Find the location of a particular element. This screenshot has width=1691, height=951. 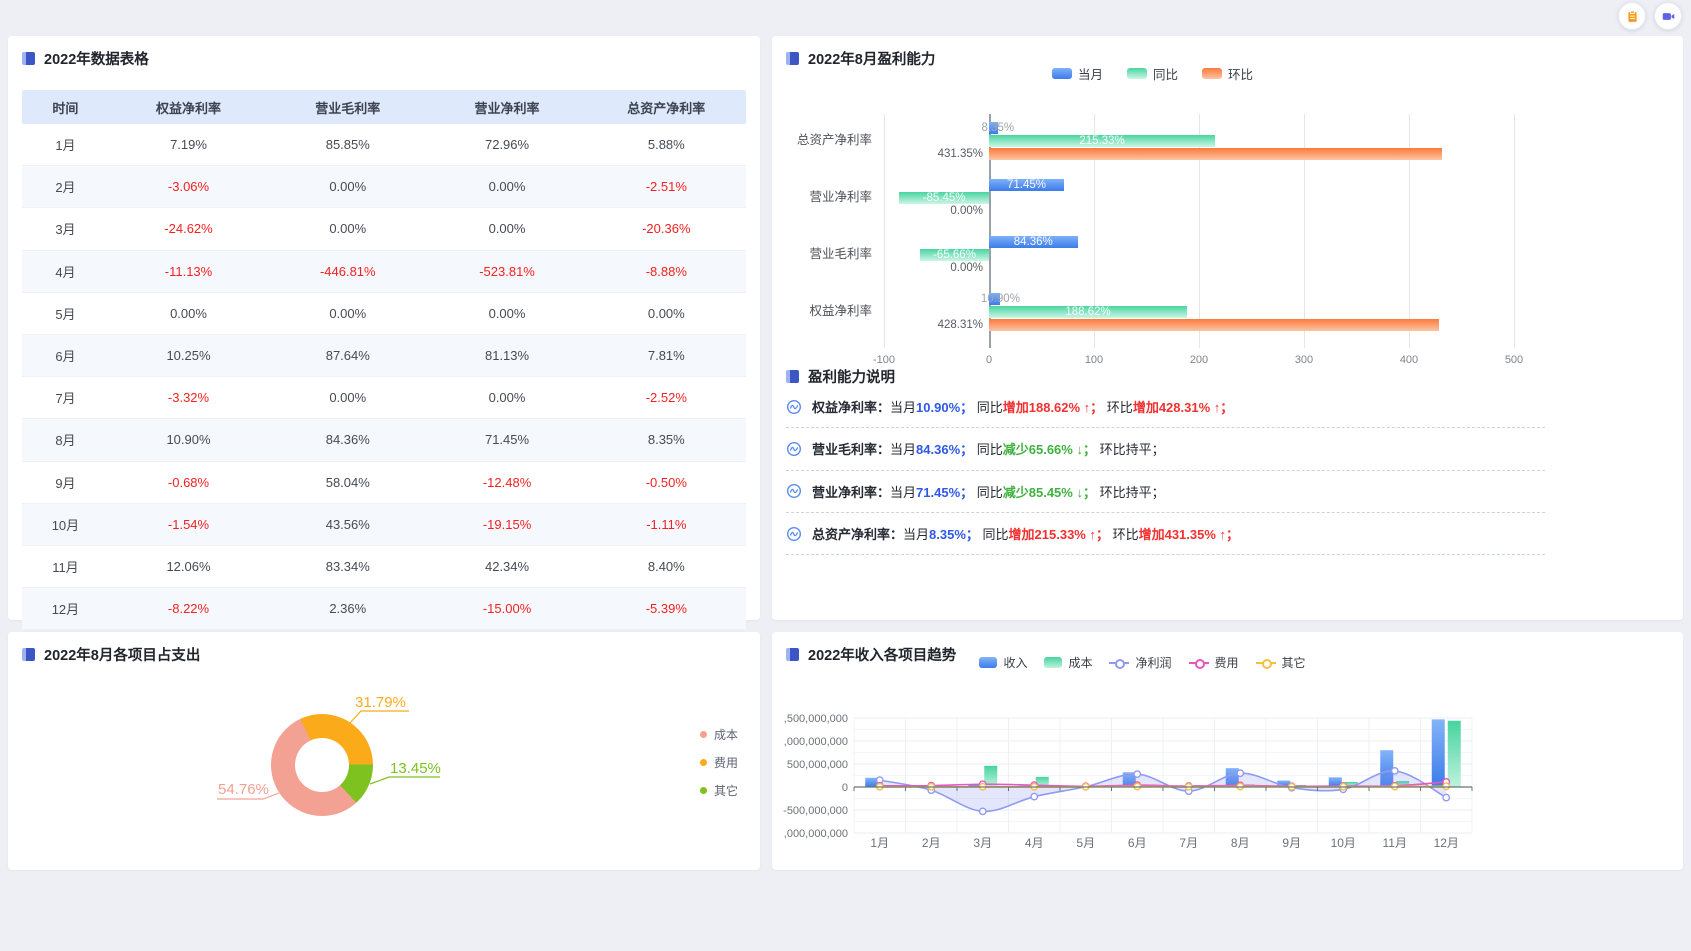

table-row: 3月 -24.62% 0.00% 0.00% -20.36% is located at coordinates (384, 229).